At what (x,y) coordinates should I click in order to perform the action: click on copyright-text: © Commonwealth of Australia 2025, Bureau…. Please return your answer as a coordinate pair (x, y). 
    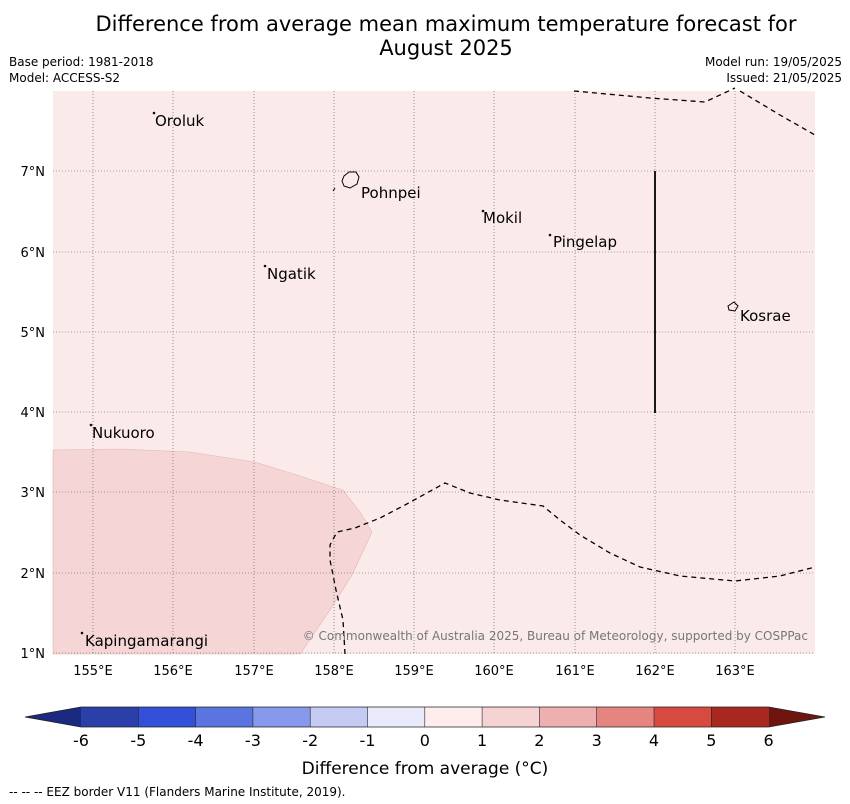
    Looking at the image, I should click on (555, 636).